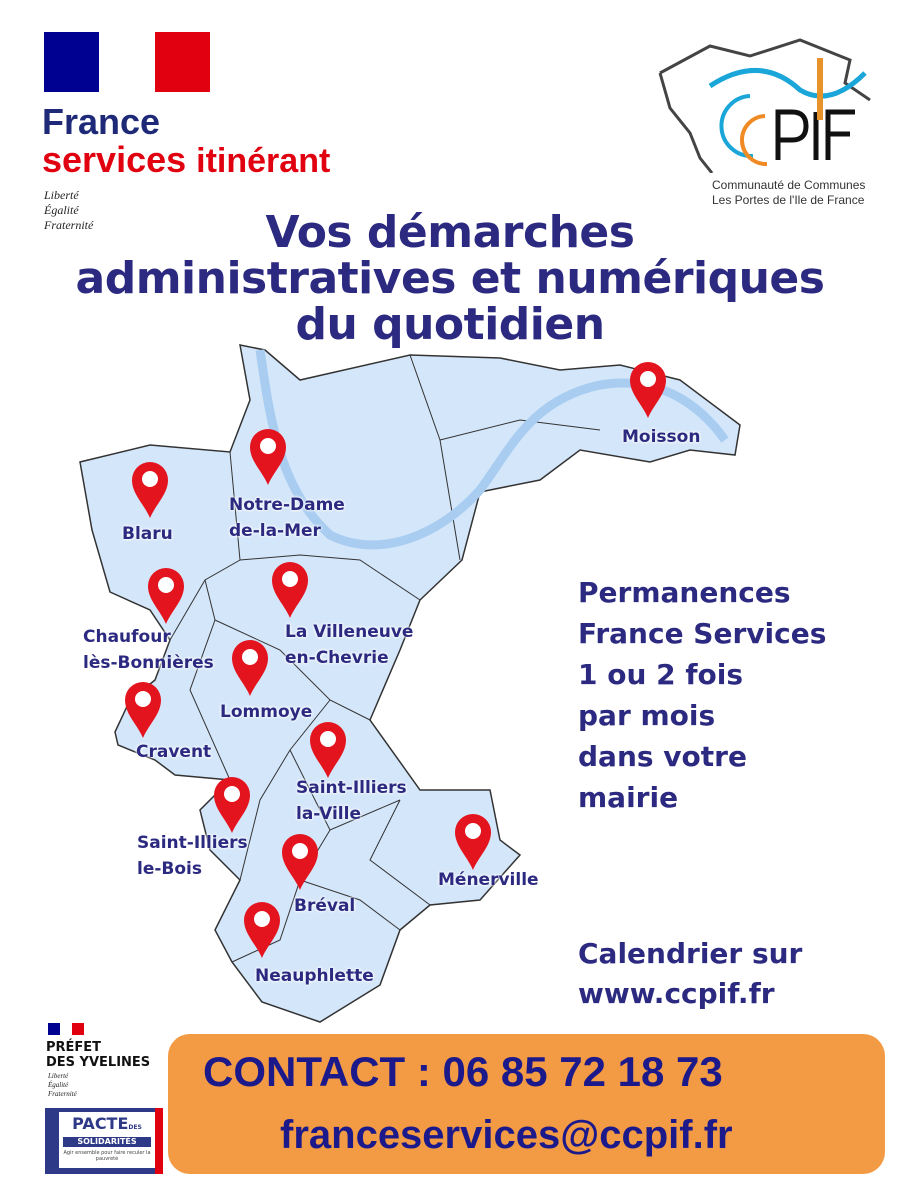 This screenshot has height=1200, width=900. Describe the element at coordinates (349, 645) in the screenshot. I see `place-la-villeneuve-en-chevrie: La Villeneuve en-Chevrie` at that location.